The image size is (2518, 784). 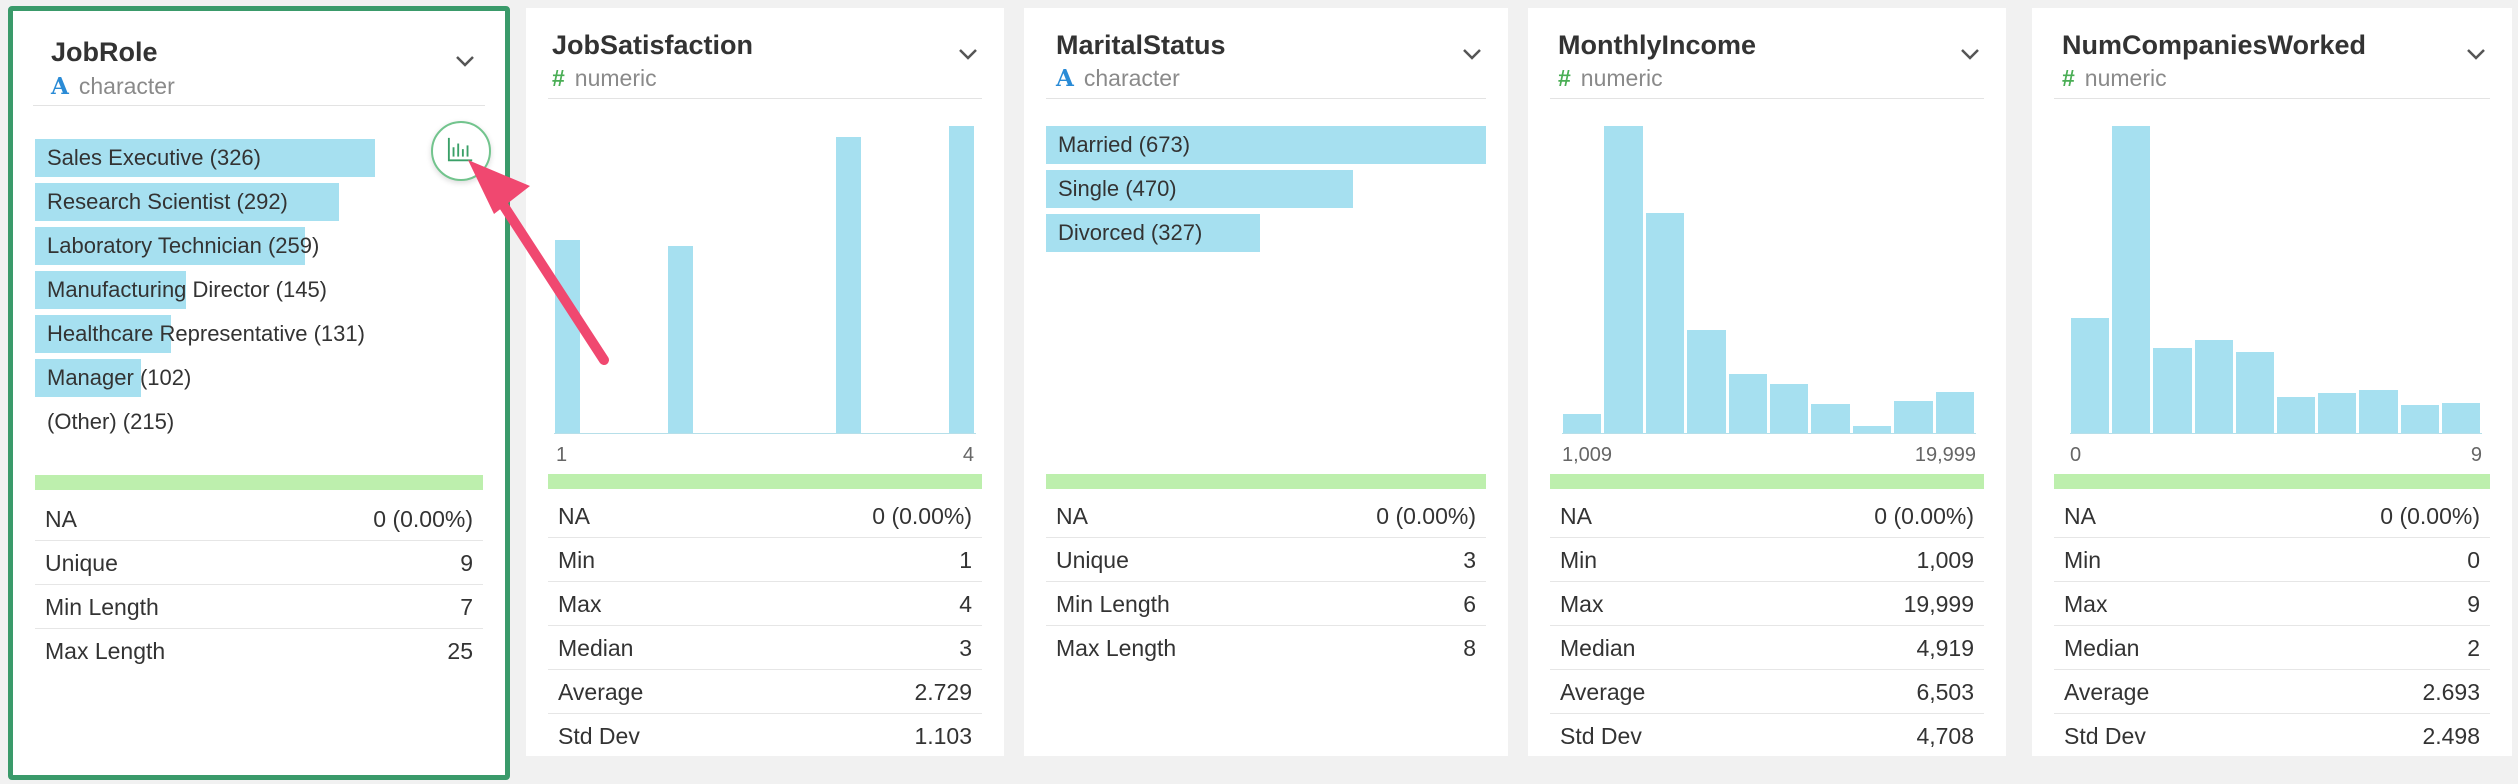 I want to click on column-header: JobSatisfaction # numeric, so click(x=765, y=53).